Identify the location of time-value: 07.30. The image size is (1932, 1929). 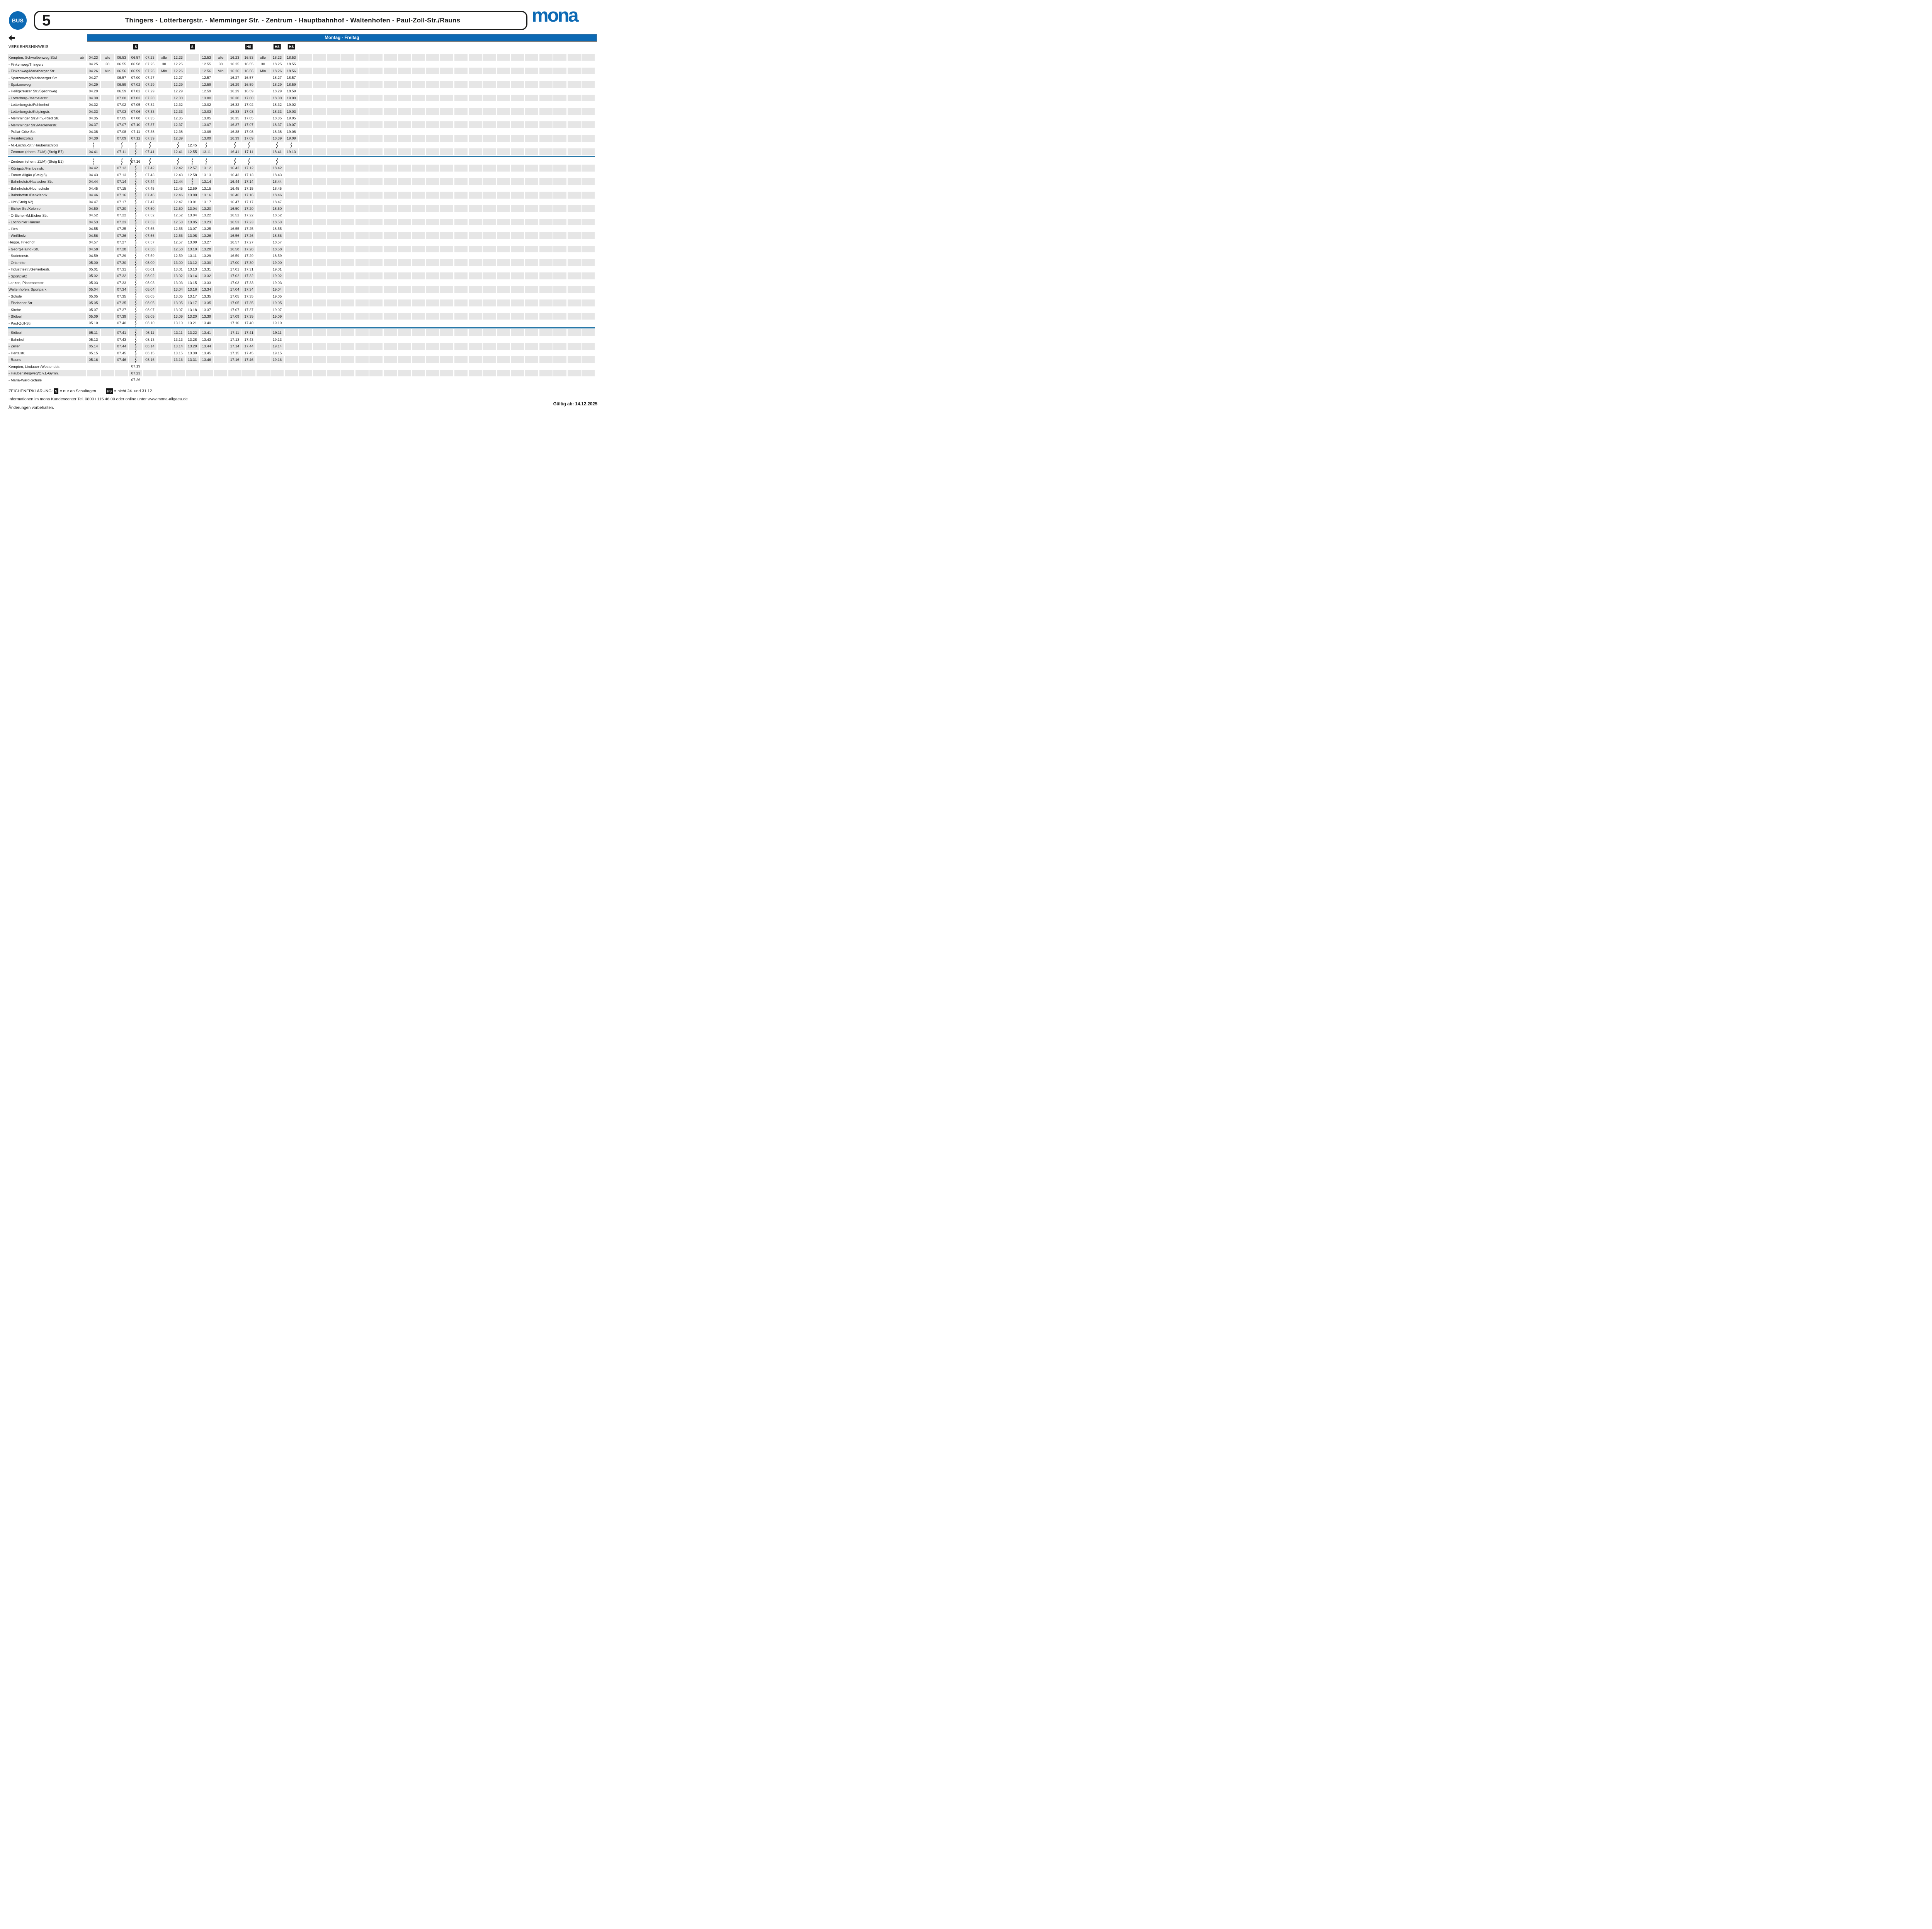
(150, 97).